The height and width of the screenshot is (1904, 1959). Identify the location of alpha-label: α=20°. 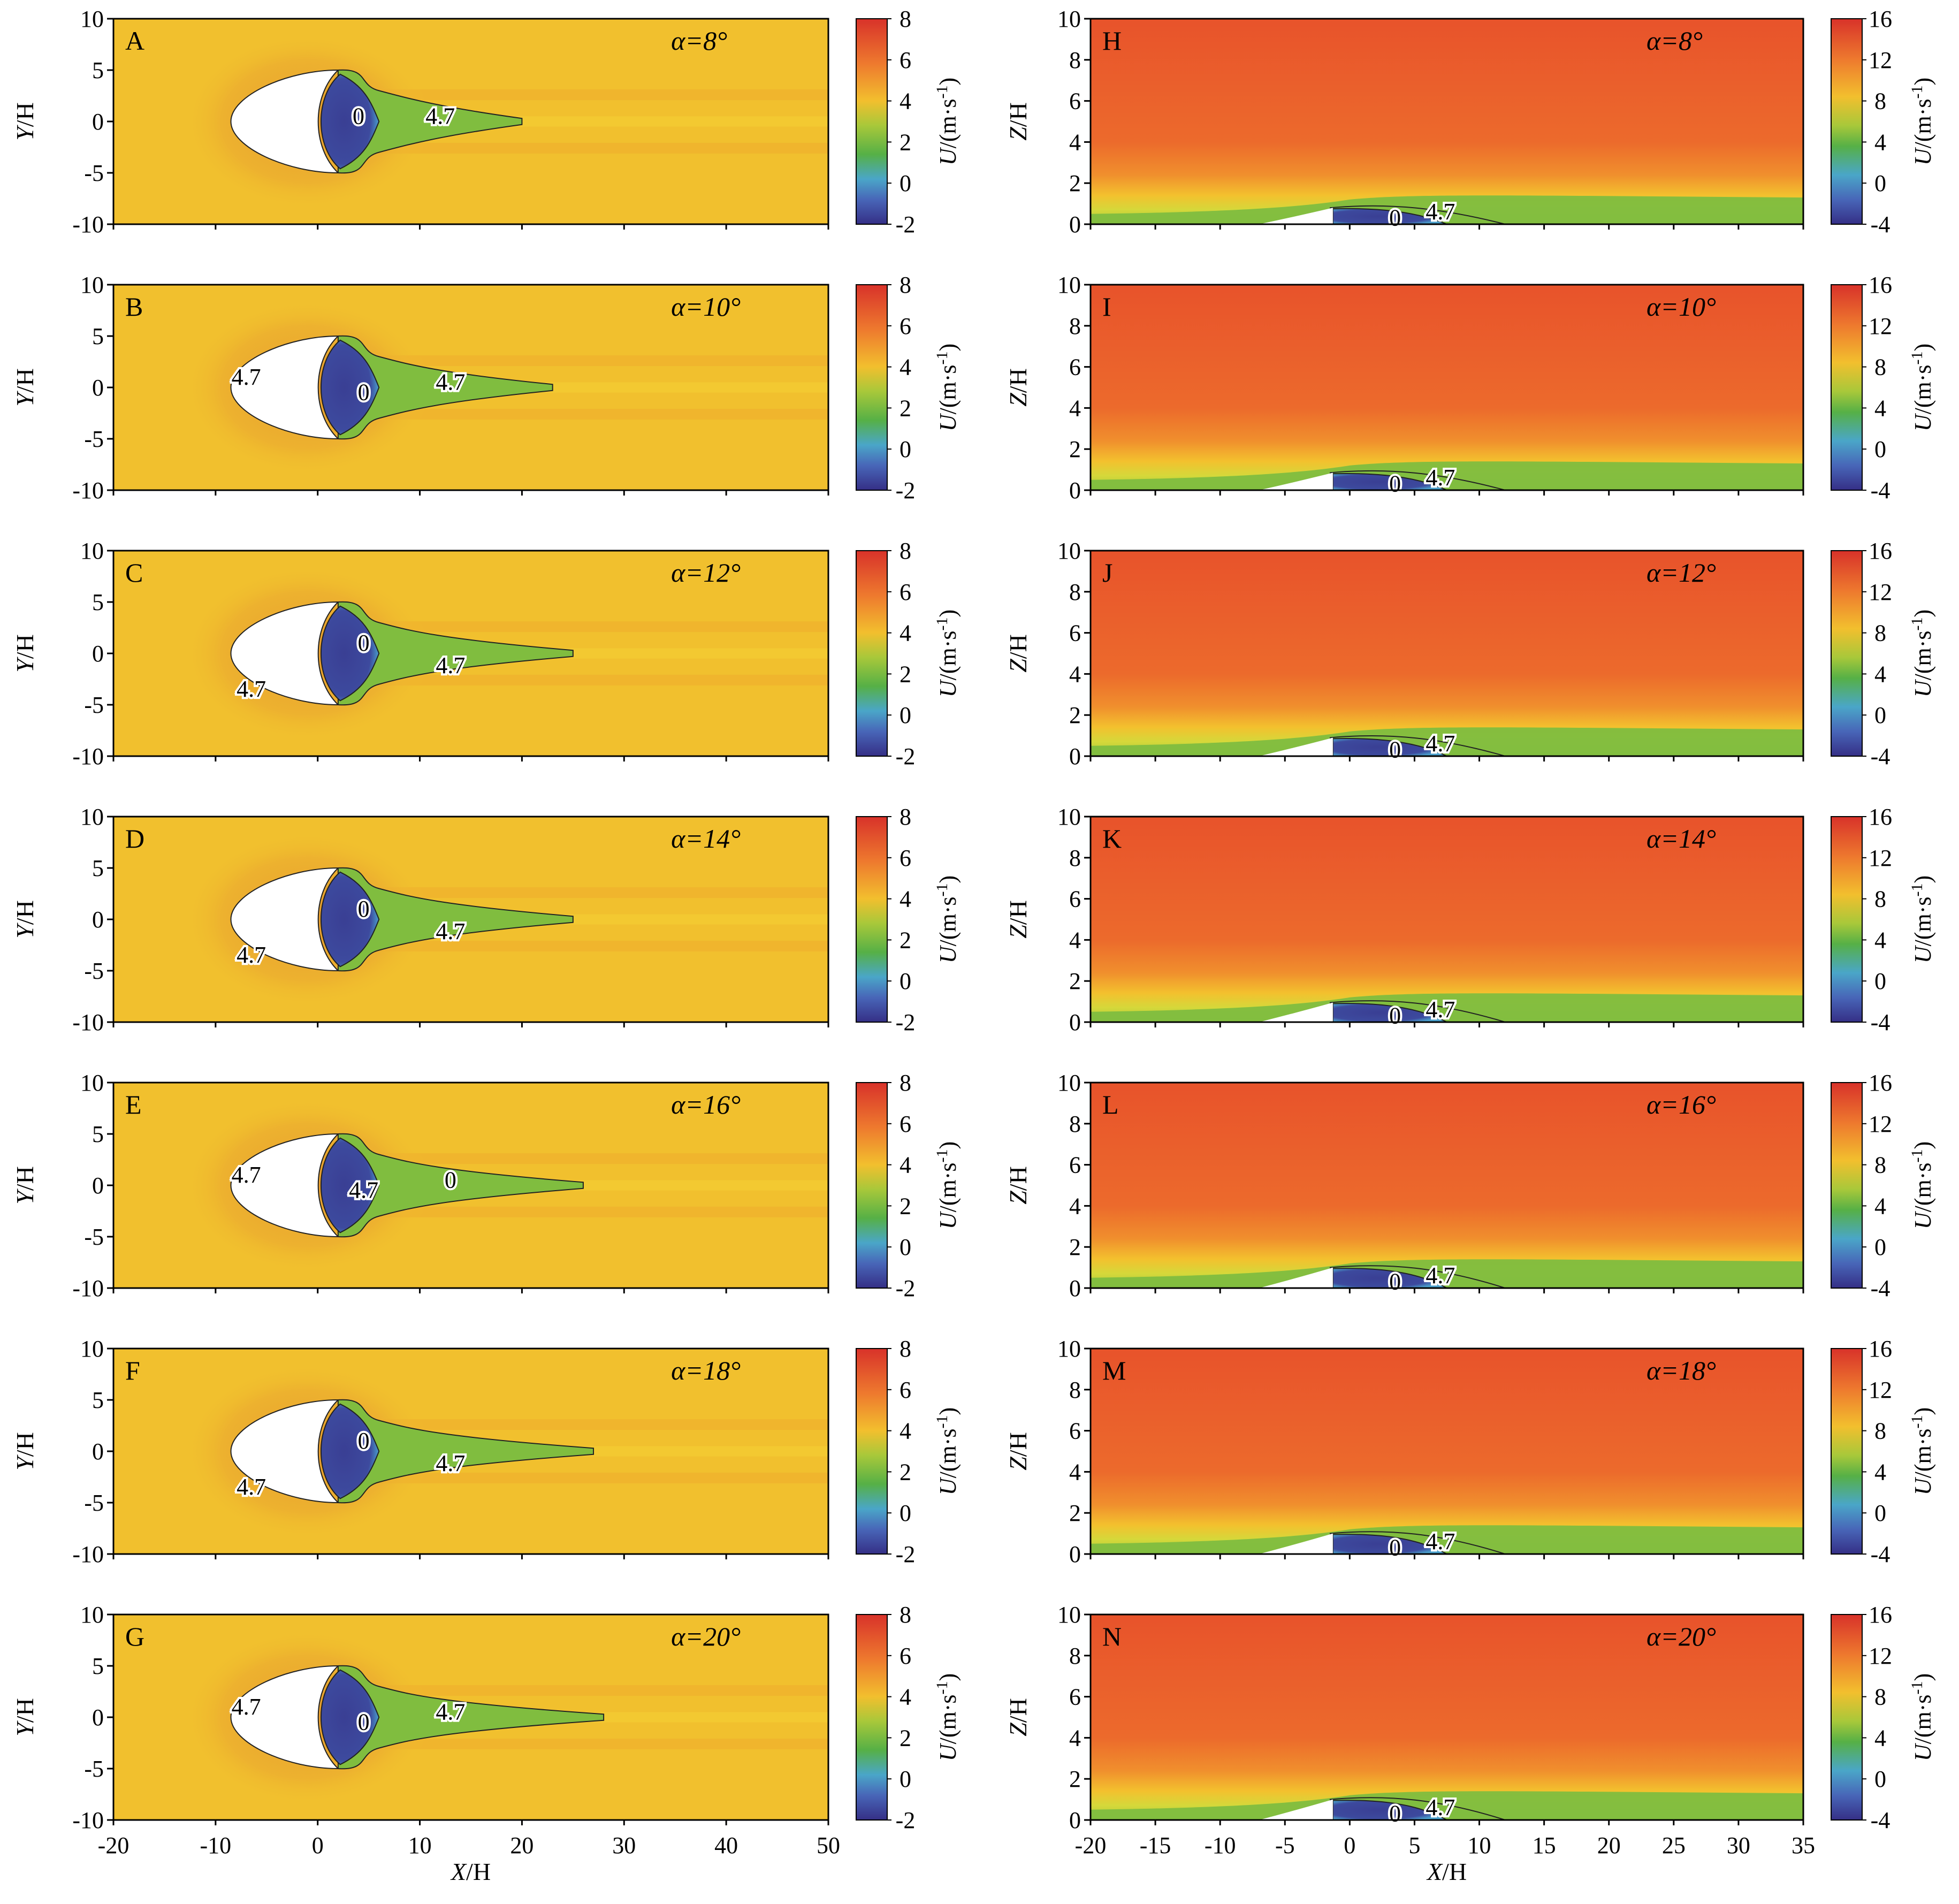
(706, 1636).